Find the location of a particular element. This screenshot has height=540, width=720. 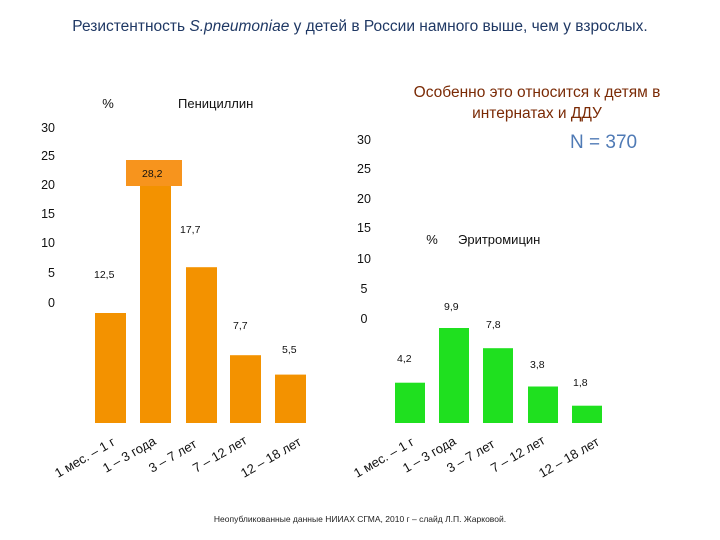

erythromycin-value-label-2: 9,9 is located at coordinates (451, 307).